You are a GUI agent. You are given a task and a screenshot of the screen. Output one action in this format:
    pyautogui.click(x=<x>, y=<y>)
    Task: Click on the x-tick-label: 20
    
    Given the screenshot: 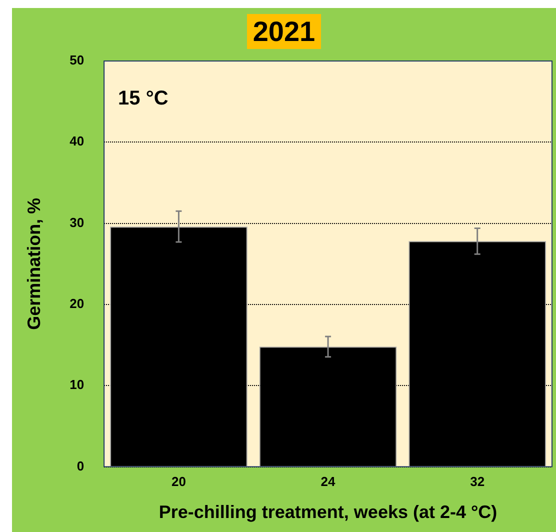 What is the action you would take?
    pyautogui.click(x=178, y=482)
    